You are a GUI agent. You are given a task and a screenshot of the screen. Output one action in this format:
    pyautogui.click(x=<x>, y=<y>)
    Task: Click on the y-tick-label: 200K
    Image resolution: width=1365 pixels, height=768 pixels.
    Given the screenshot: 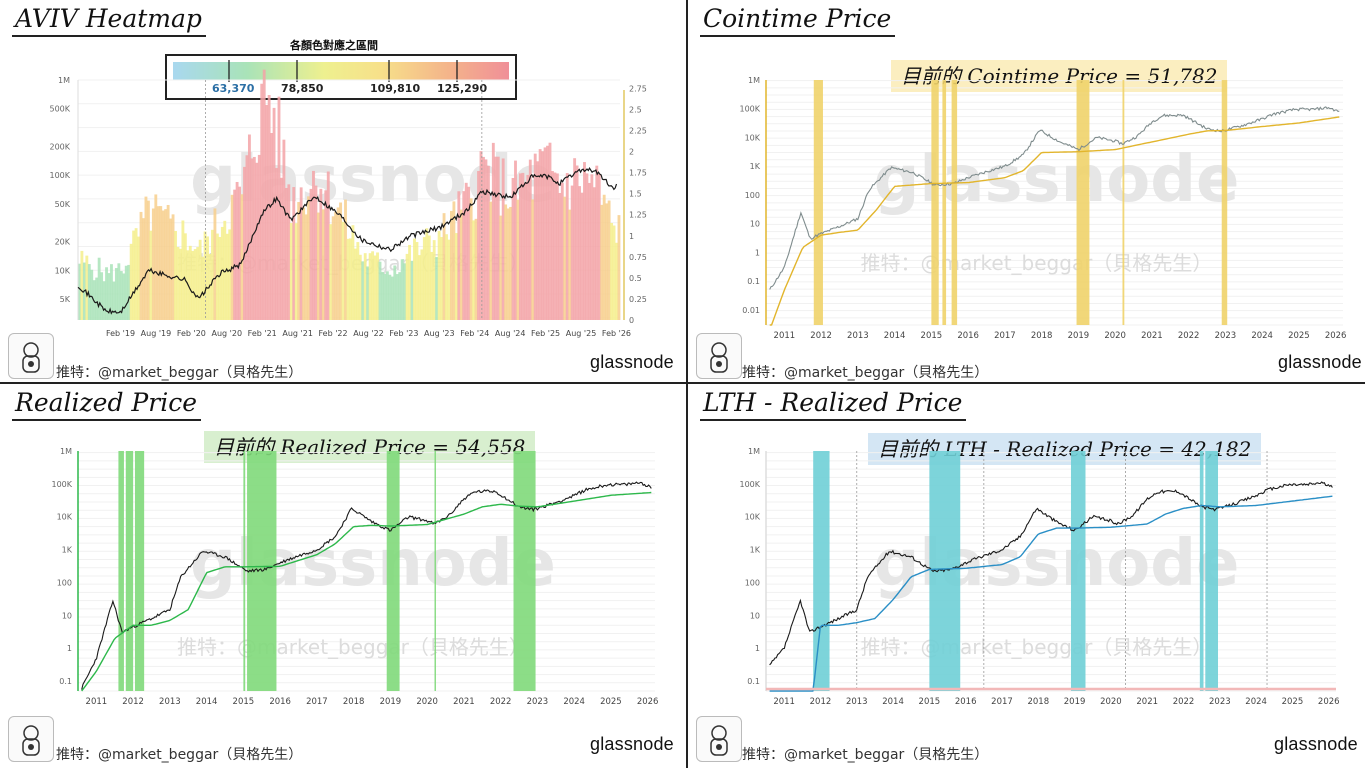 What is the action you would take?
    pyautogui.click(x=59, y=146)
    